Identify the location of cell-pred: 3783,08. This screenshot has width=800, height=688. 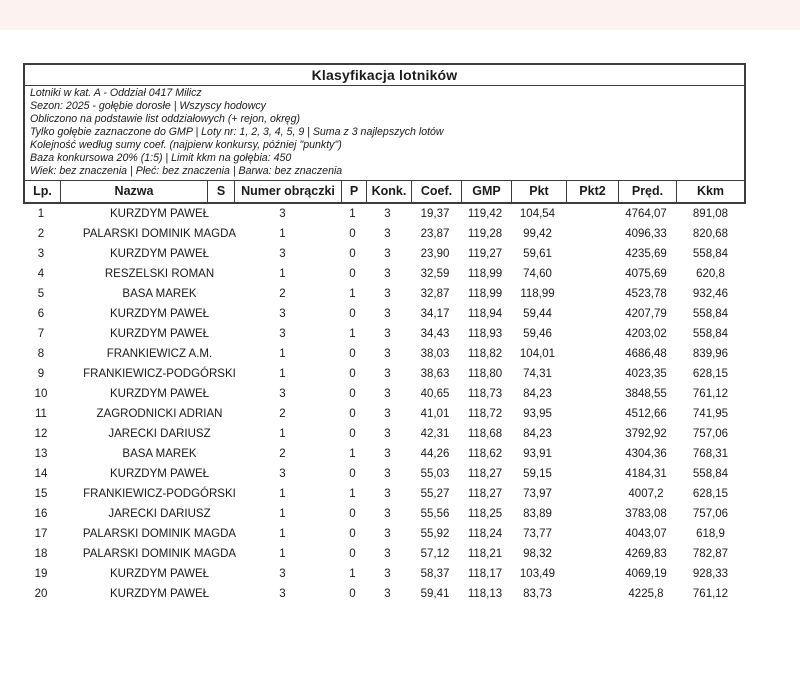
(646, 514).